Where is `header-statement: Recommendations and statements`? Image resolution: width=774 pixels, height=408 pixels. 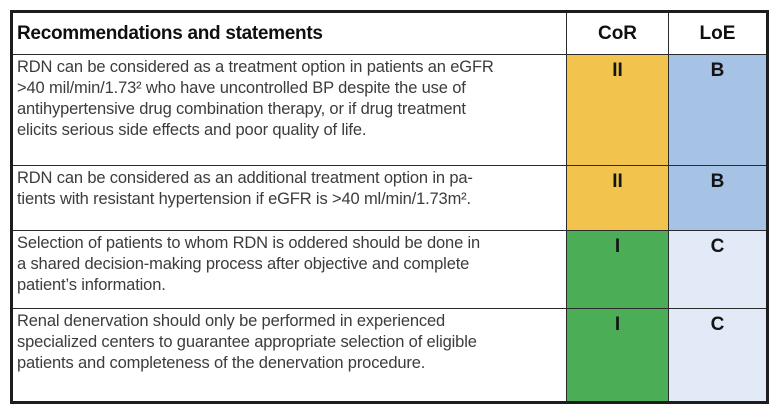 header-statement: Recommendations and statements is located at coordinates (289, 33).